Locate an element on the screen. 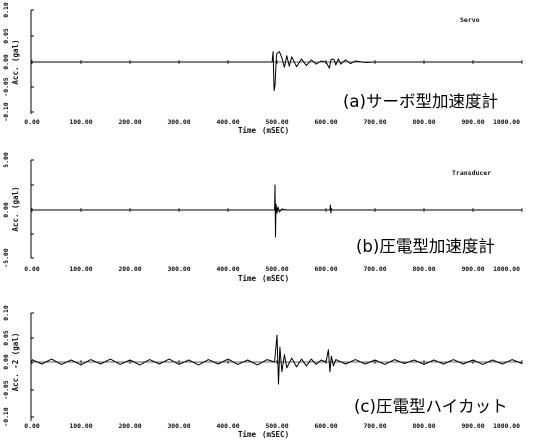  legend-label: Transducer is located at coordinates (471, 173).